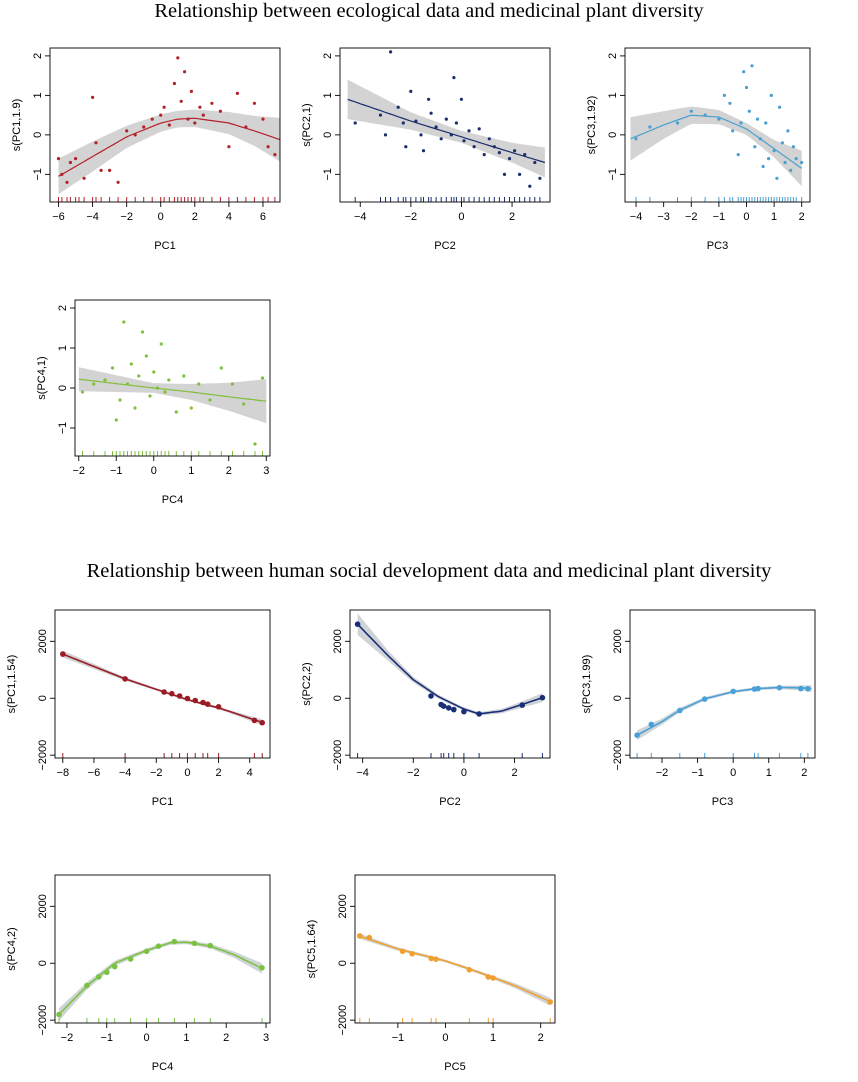  Describe the element at coordinates (613, 174) in the screenshot. I see `y-tick-label: −1` at that location.